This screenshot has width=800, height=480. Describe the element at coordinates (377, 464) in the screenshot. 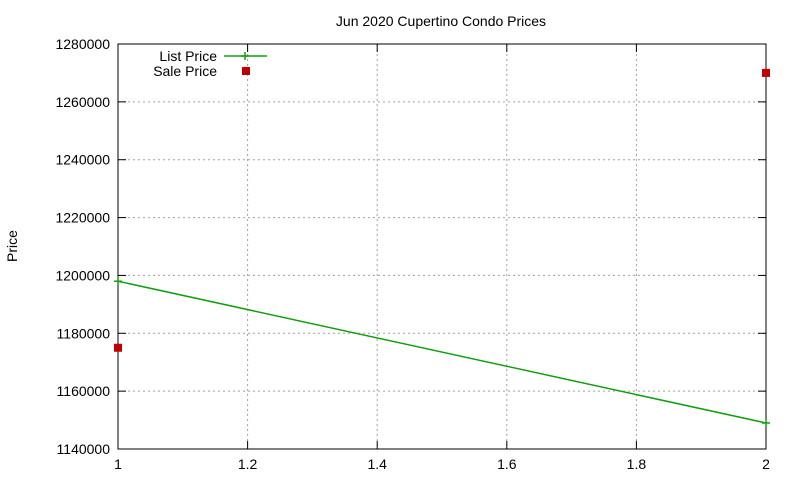

I see `x-tick-label: 1.4` at that location.